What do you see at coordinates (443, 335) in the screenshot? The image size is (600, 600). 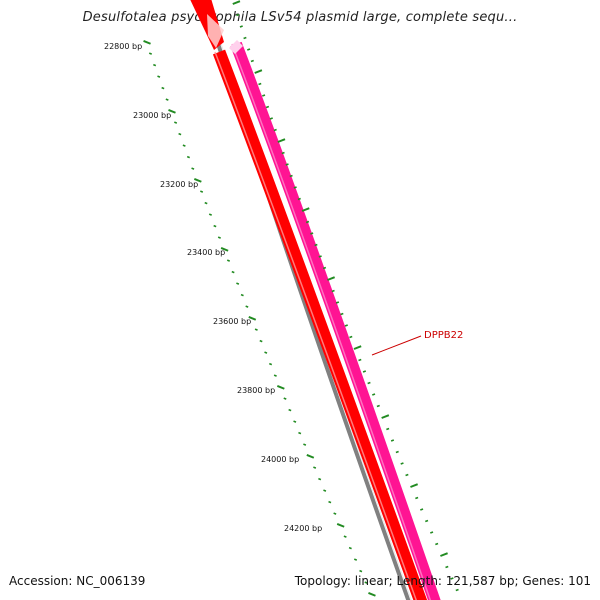 I see `gene-label-dppb22: DPPB22` at bounding box center [443, 335].